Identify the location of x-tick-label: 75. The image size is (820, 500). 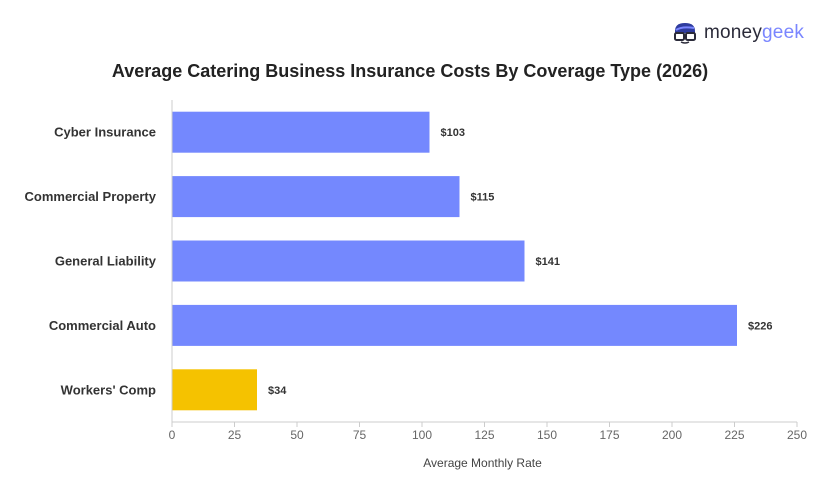
(360, 435).